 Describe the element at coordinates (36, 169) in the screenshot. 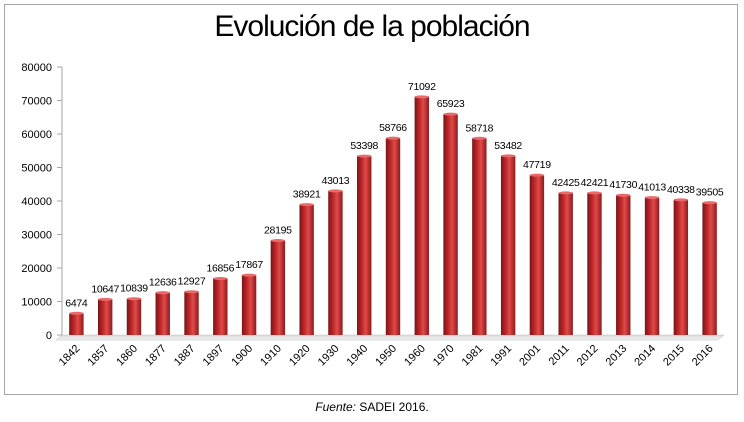

I see `y-tick-label: 50000` at that location.